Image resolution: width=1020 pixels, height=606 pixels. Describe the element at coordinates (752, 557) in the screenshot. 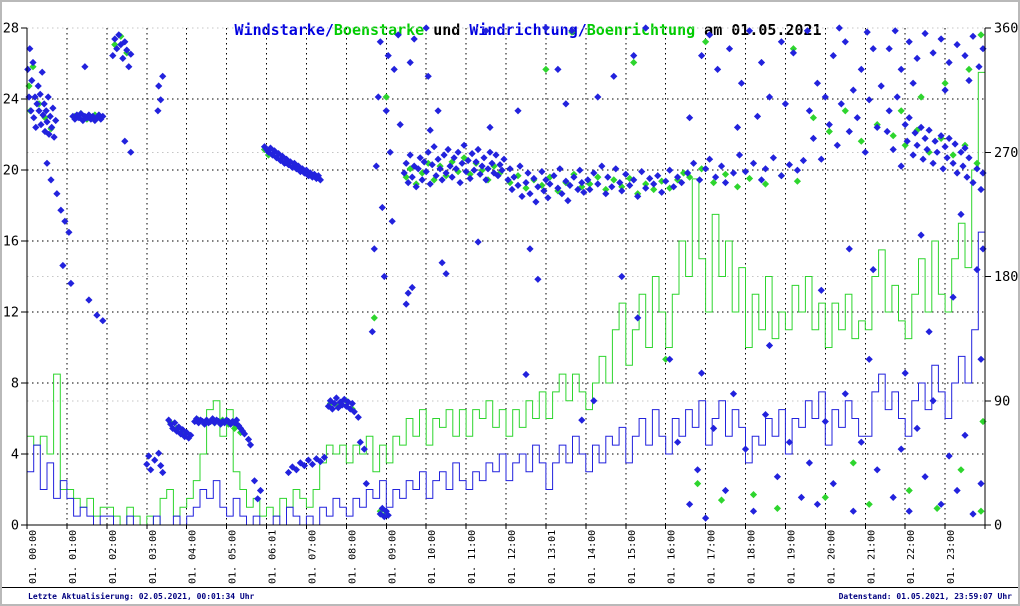

I see `x-tick-label-18: 01. 18:00` at that location.